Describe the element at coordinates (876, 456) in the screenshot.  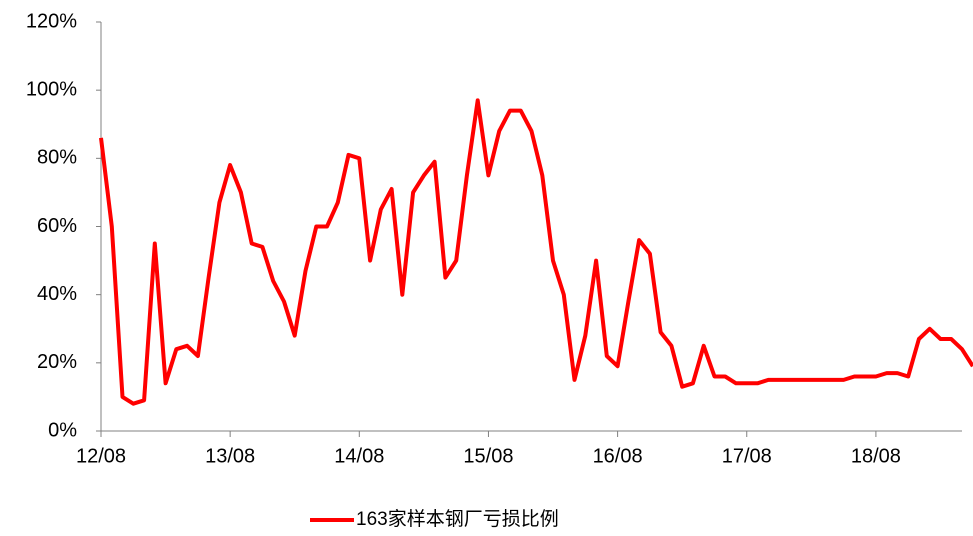
I see `x-tick-label: 18/08` at that location.